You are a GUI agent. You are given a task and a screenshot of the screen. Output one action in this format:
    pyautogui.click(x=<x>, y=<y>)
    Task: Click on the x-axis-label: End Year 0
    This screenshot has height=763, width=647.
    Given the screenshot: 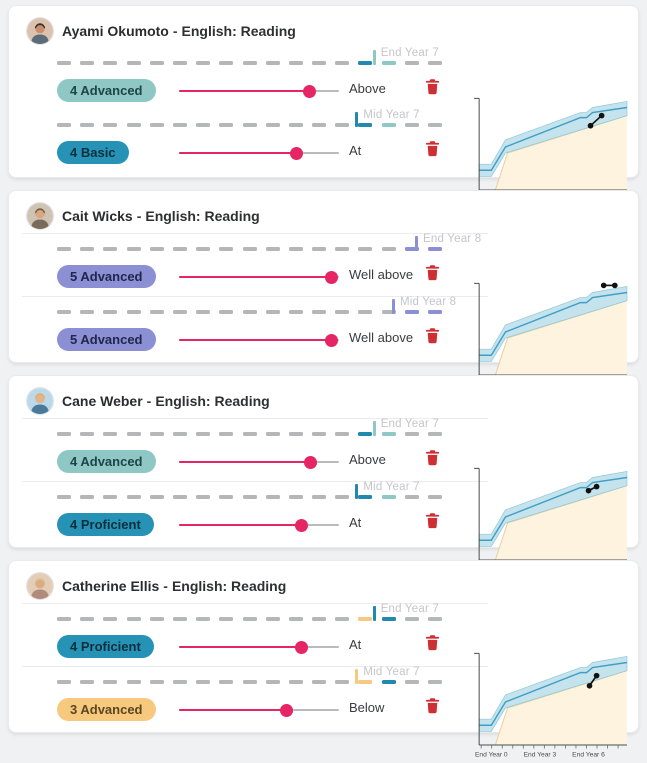 What is the action you would take?
    pyautogui.click(x=491, y=755)
    